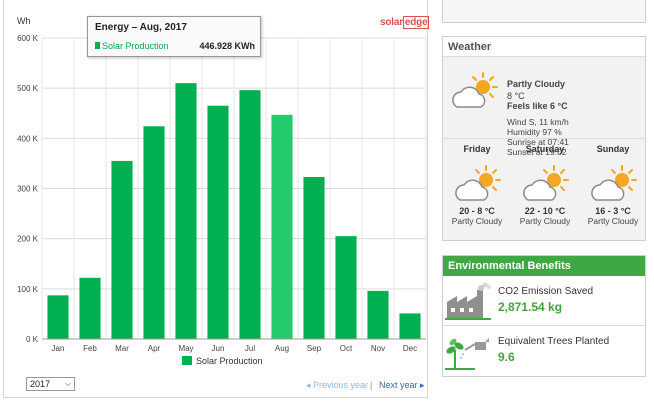 Image resolution: width=654 pixels, height=401 pixels. Describe the element at coordinates (346, 287) in the screenshot. I see `bar-oct` at that location.